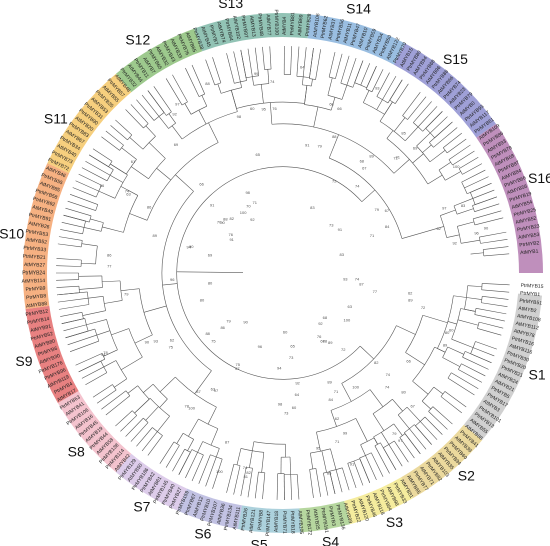 This screenshot has height=546, width=550. What do you see at coordinates (319, 336) in the screenshot?
I see `bootstrap-value: 76` at bounding box center [319, 336].